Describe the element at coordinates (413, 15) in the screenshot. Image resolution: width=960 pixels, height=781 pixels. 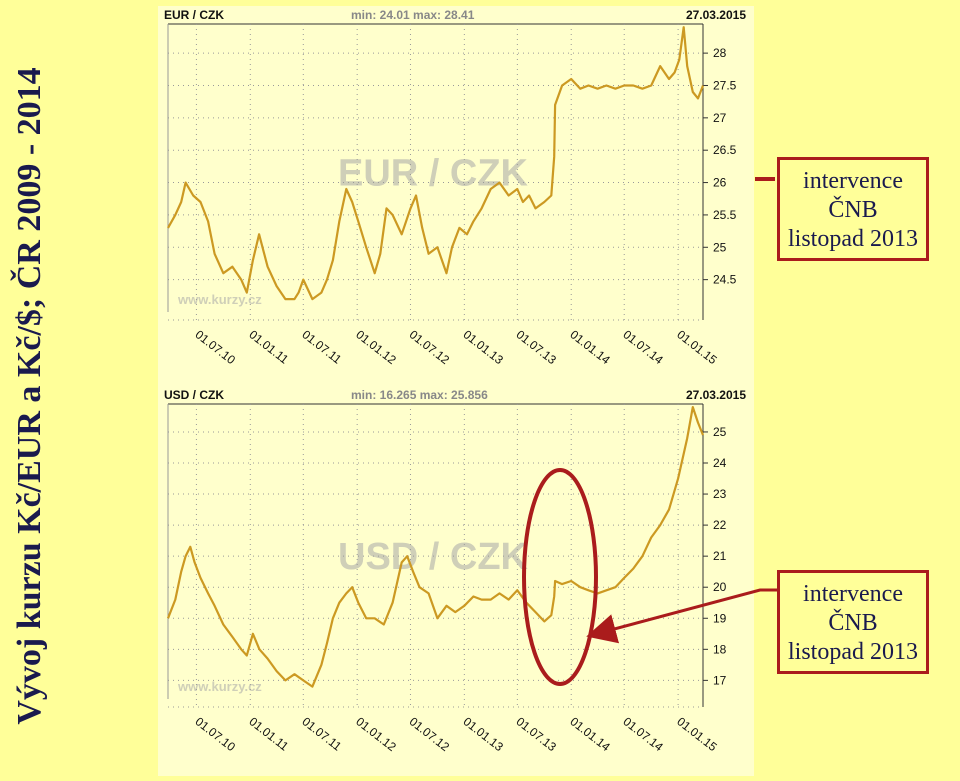
I see `minmax-label: min: 24.01 max: 28.41` at that location.